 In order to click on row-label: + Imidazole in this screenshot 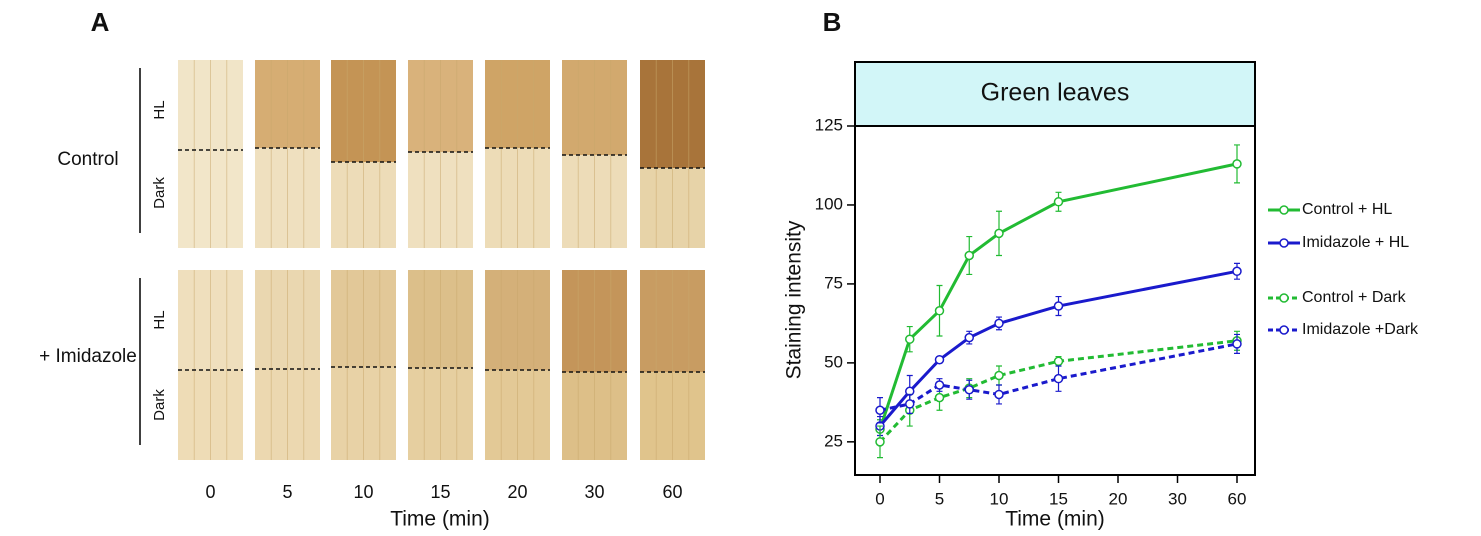, I will do `click(88, 356)`.